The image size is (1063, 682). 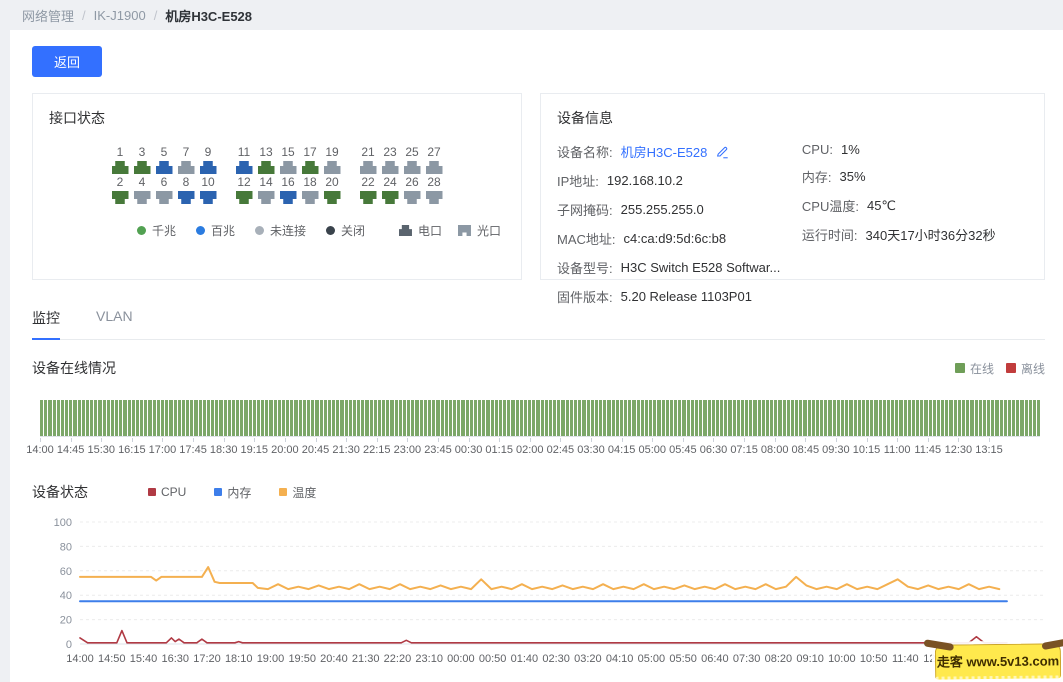 What do you see at coordinates (142, 159) in the screenshot?
I see `port-3: 3` at bounding box center [142, 159].